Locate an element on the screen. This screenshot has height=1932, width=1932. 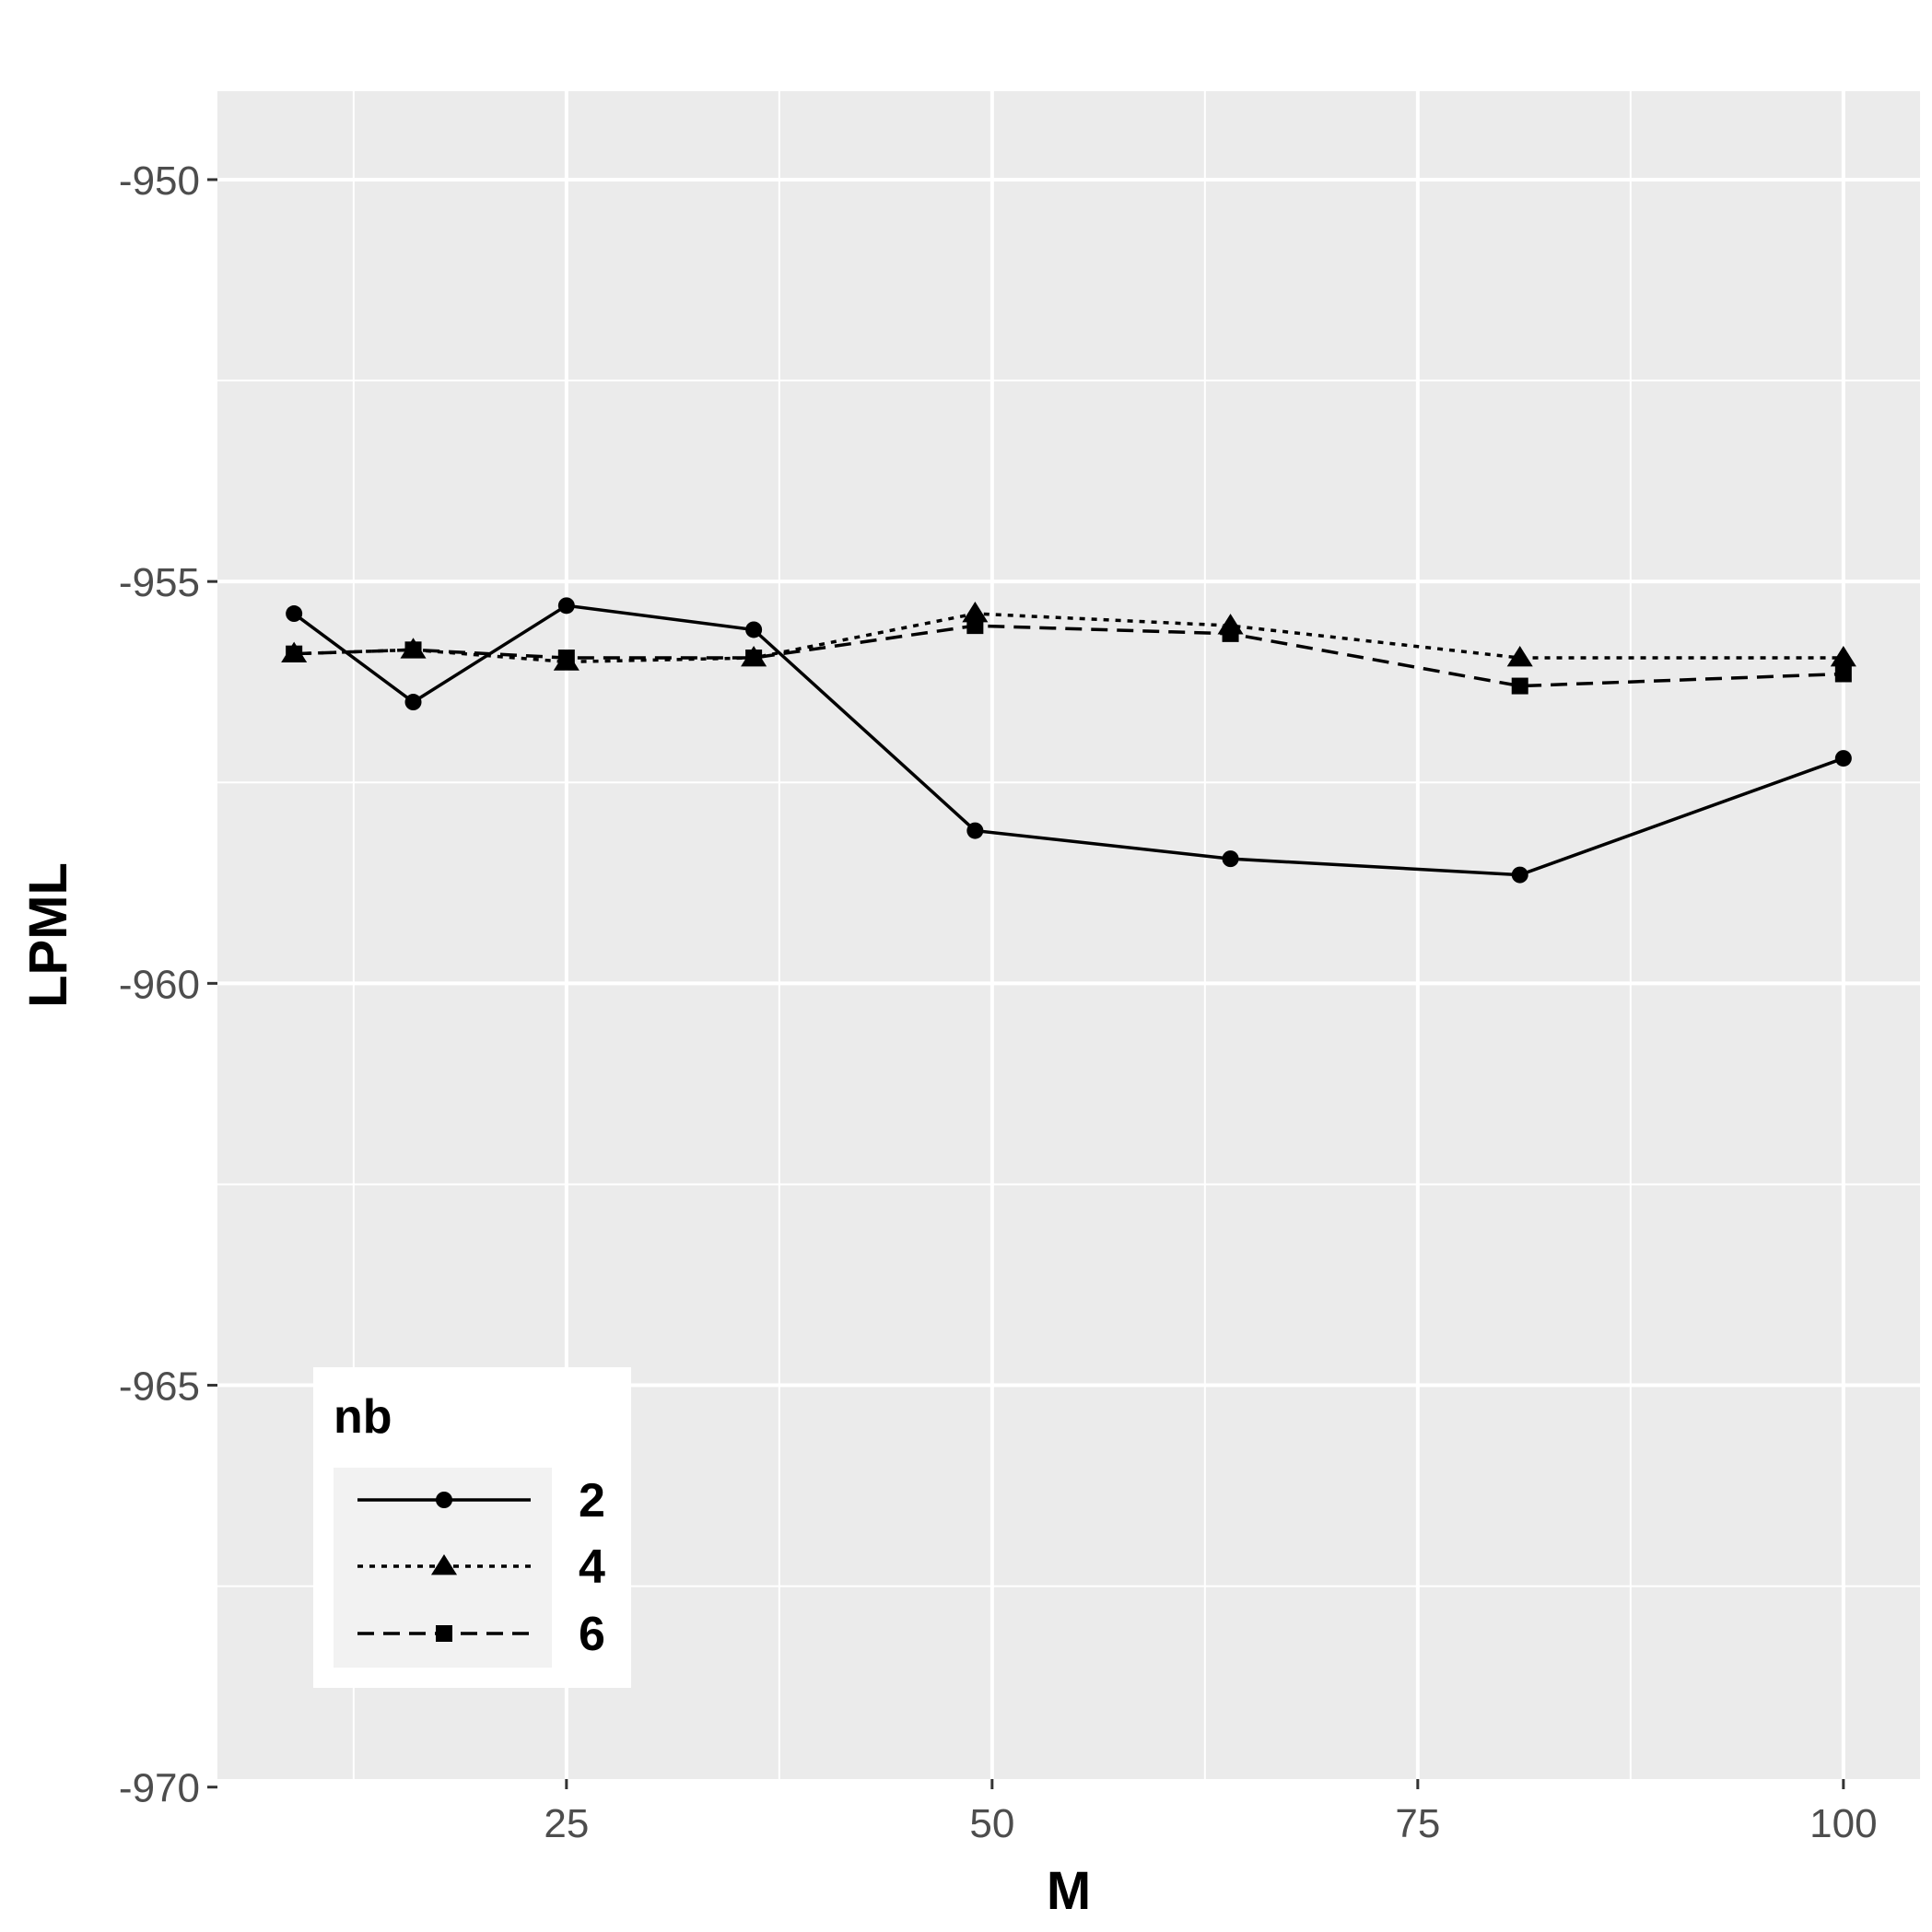
x-axis-title: M is located at coordinates (1069, 1891).